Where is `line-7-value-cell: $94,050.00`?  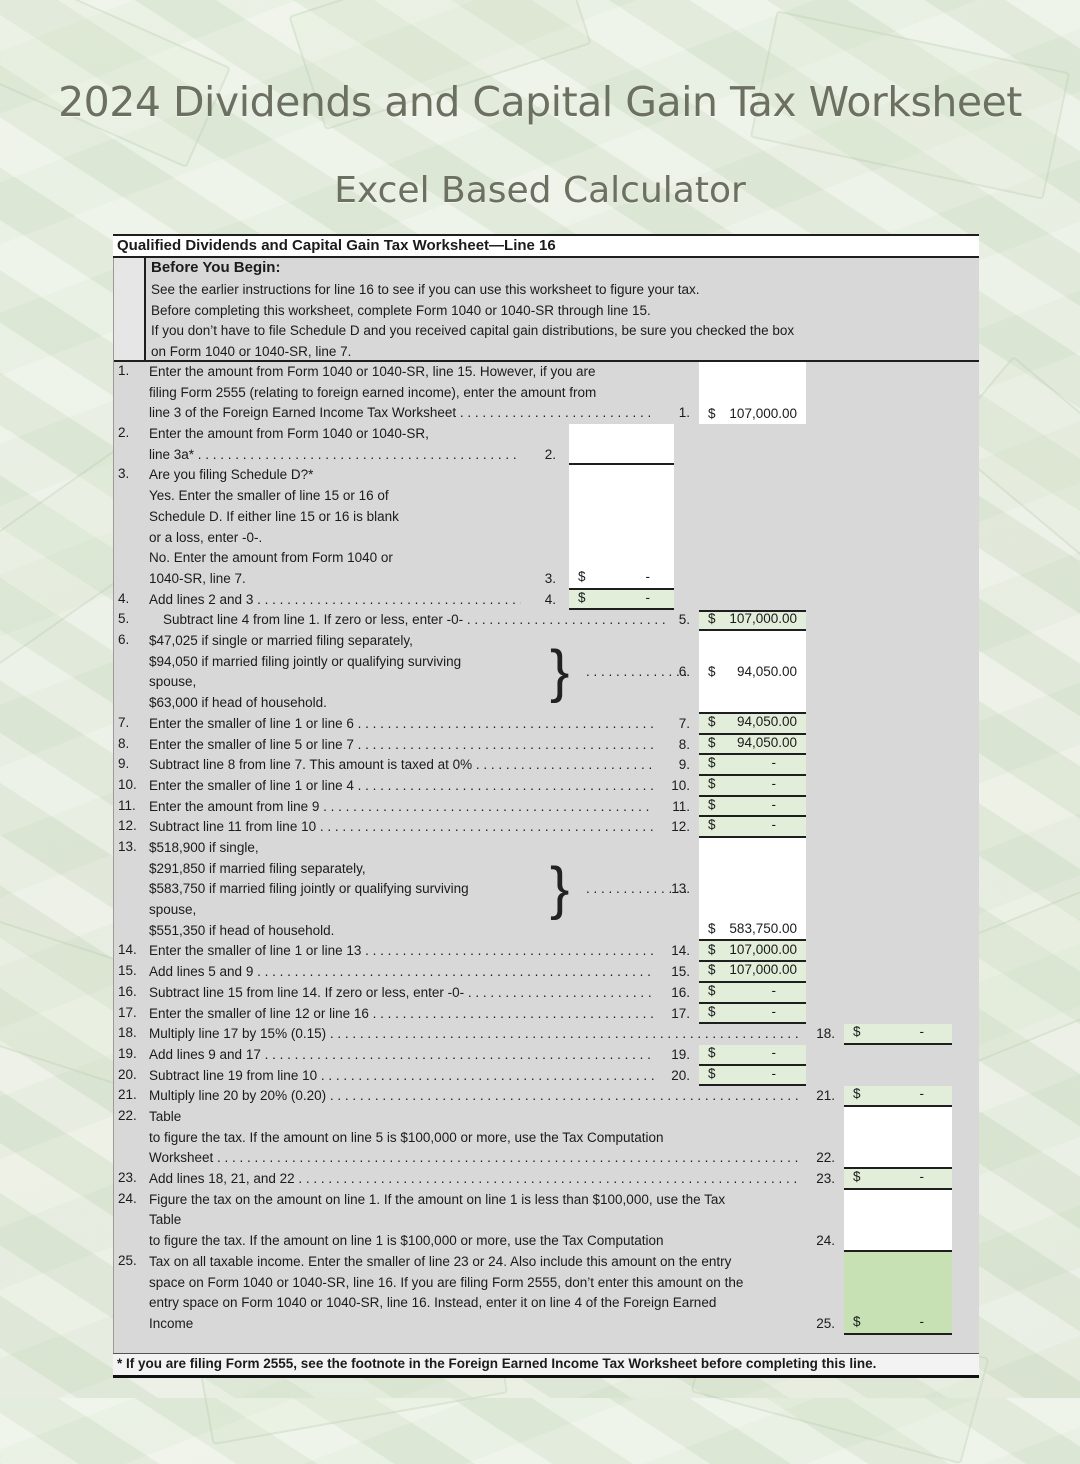
line-7-value-cell: $94,050.00 is located at coordinates (752, 723).